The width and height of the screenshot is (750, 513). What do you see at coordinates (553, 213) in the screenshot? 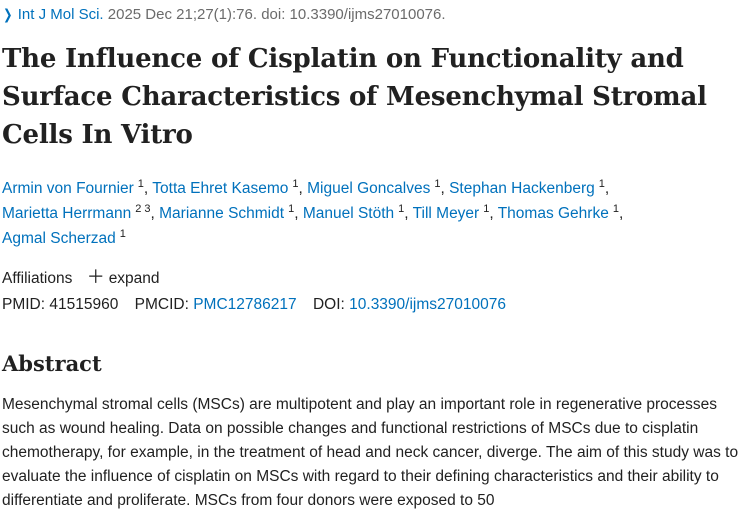
I see `author-link: Thomas Gehrke` at bounding box center [553, 213].